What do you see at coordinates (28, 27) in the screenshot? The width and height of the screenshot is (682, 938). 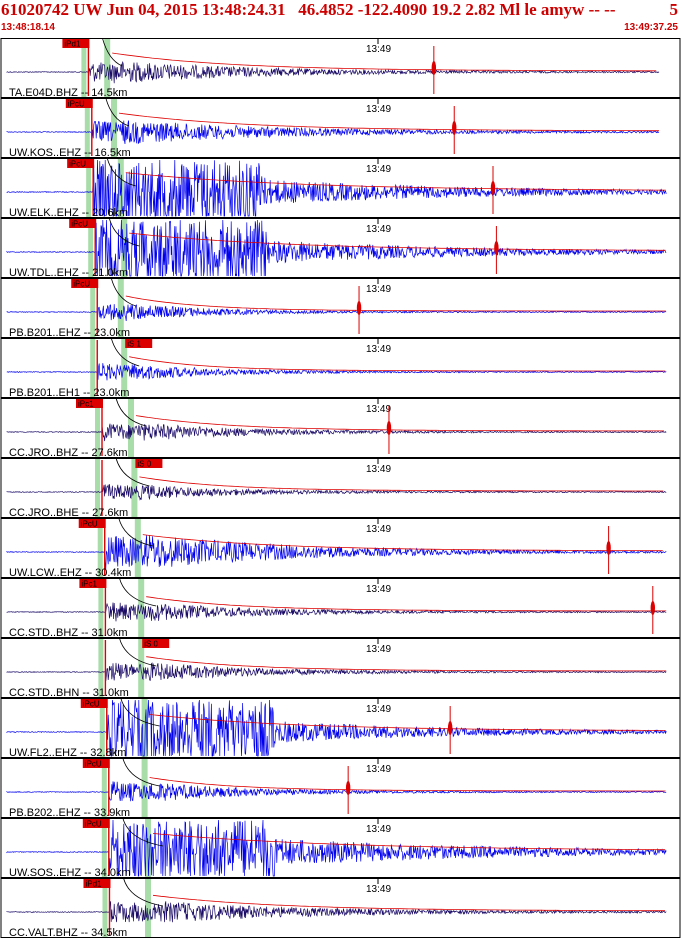 I see `start-time: 13:48:18.14` at bounding box center [28, 27].